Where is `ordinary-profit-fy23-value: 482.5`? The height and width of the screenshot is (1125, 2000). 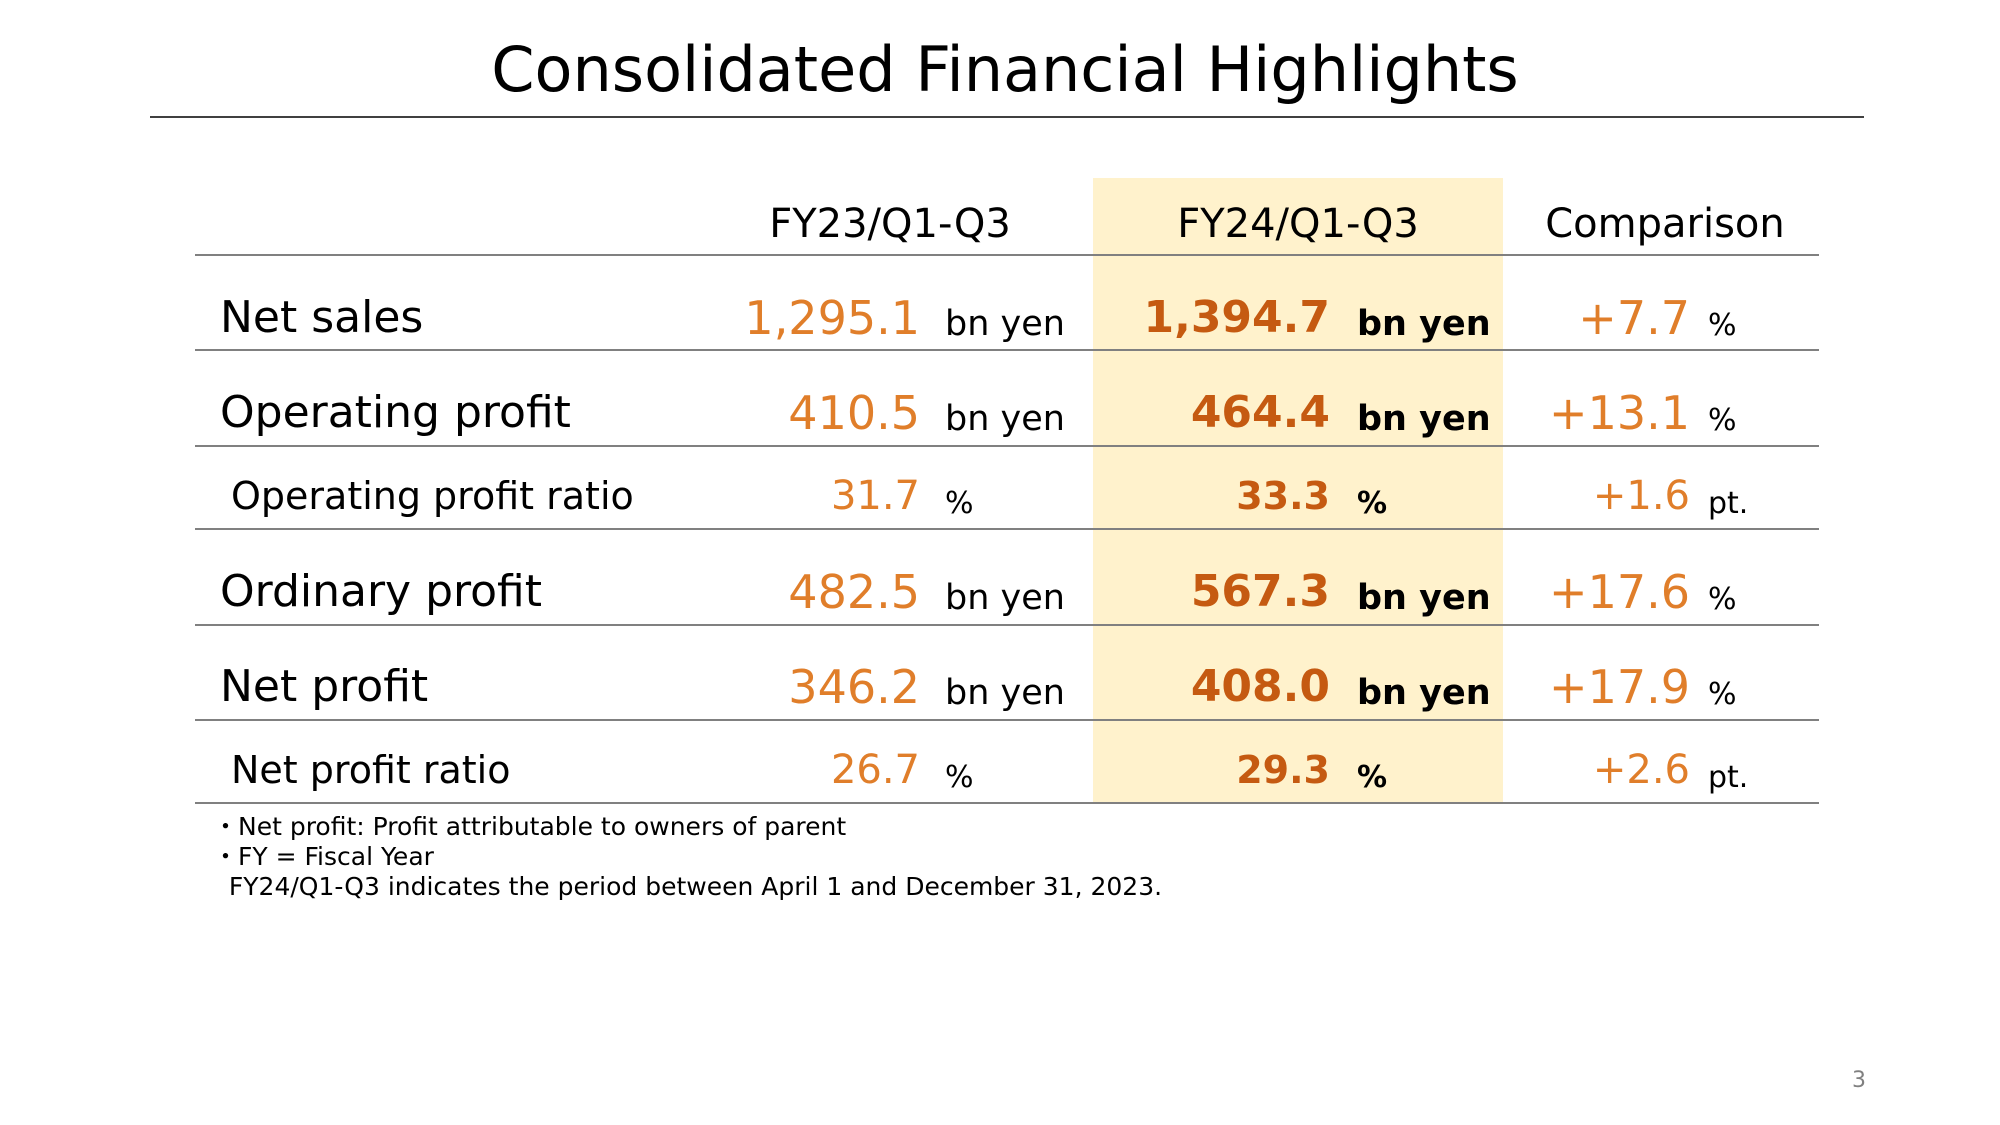 ordinary-profit-fy23-value: 482.5 is located at coordinates (854, 592).